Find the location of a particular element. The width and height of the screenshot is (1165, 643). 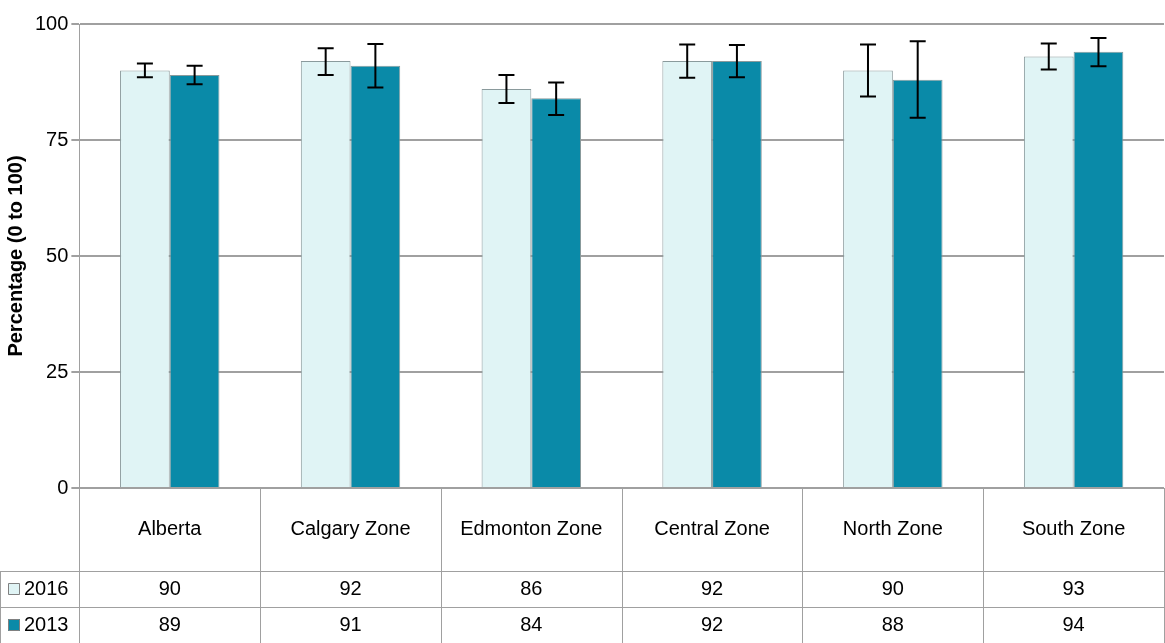

x-tick-label: Central Zone is located at coordinates (712, 528).